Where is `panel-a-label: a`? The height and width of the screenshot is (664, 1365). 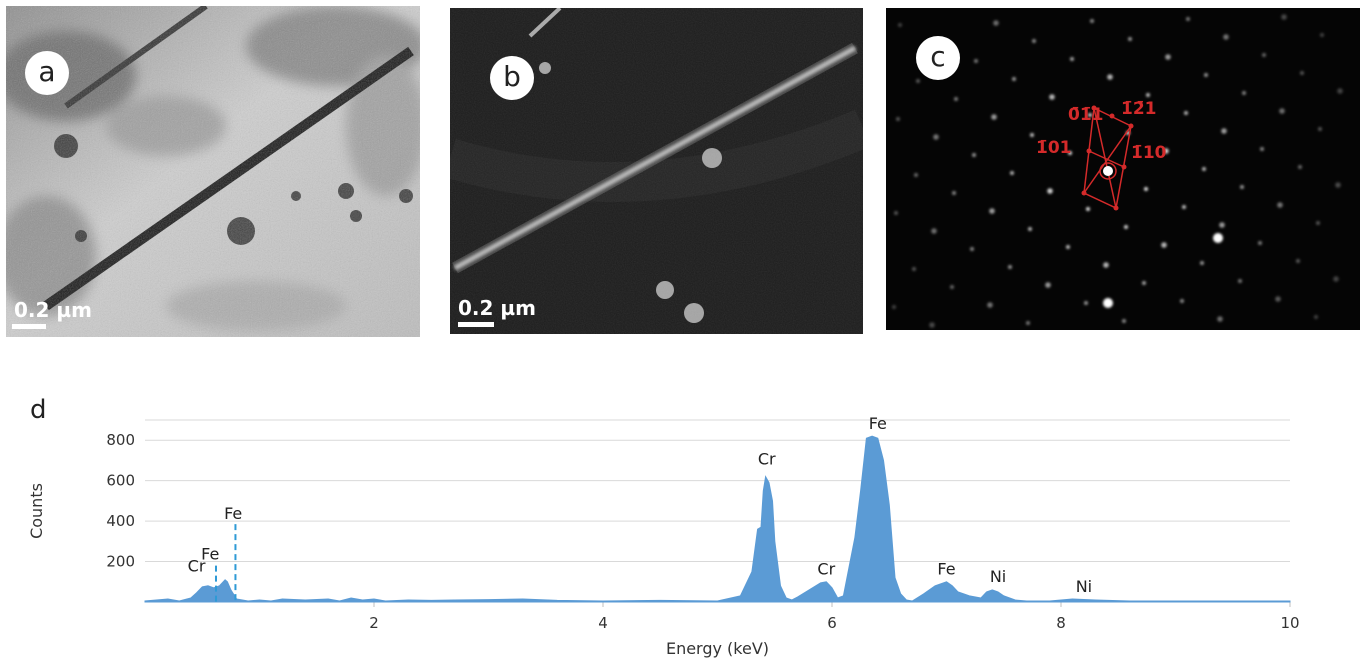 panel-a-label: a is located at coordinates (47, 73).